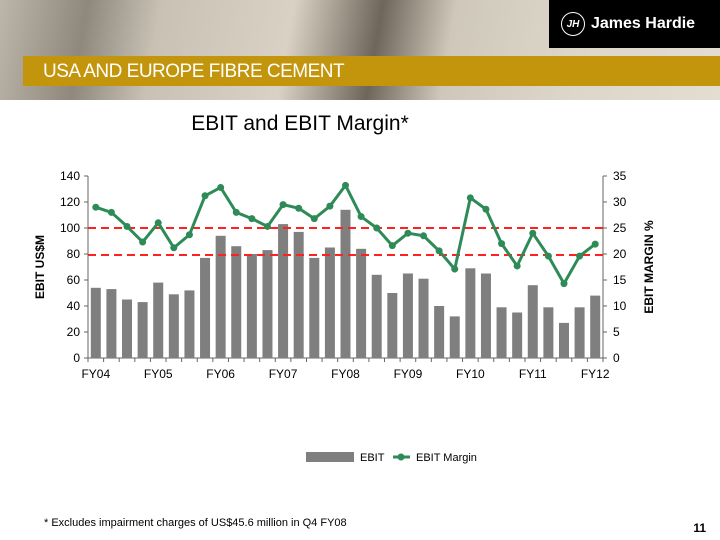  Describe the element at coordinates (699, 528) in the screenshot. I see `page-number: 11` at that location.